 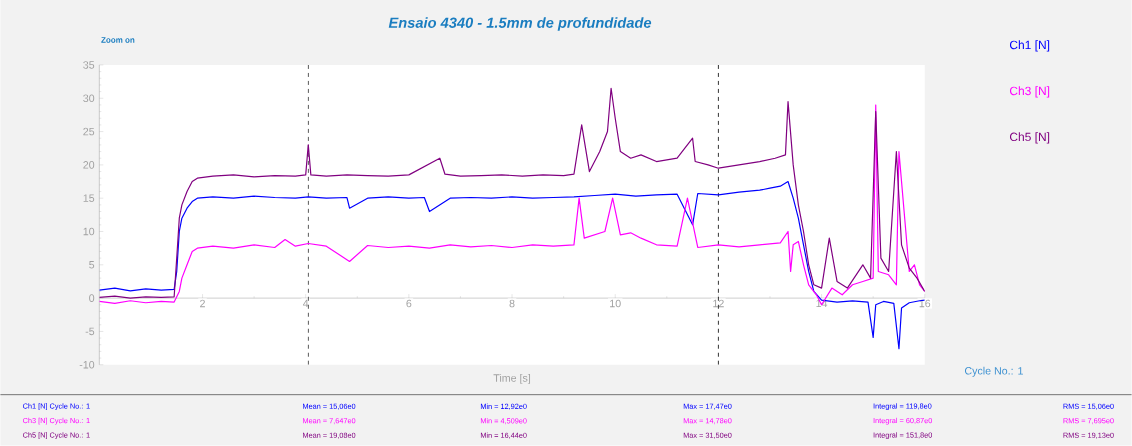 I want to click on text: Cycle No.: 1, so click(x=993, y=371).